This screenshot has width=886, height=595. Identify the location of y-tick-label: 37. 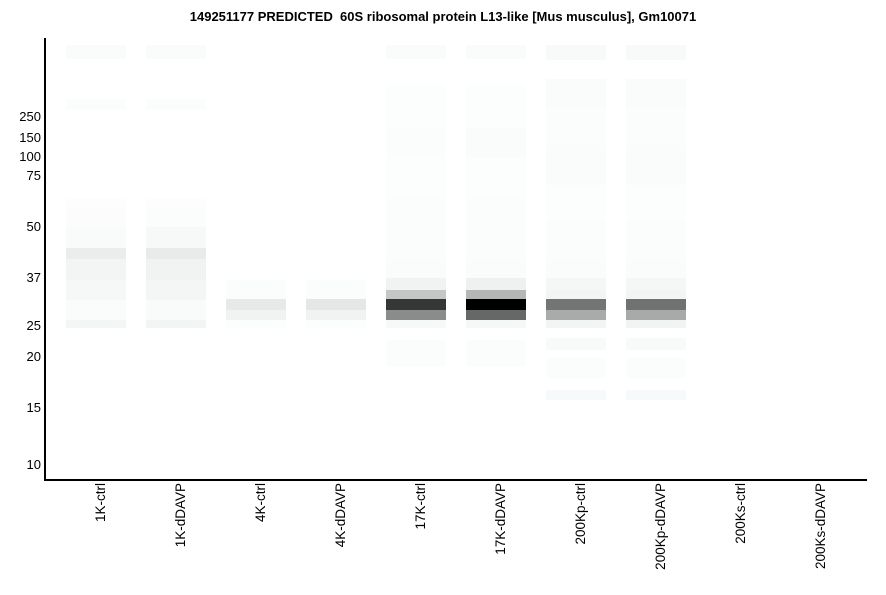
(33, 277).